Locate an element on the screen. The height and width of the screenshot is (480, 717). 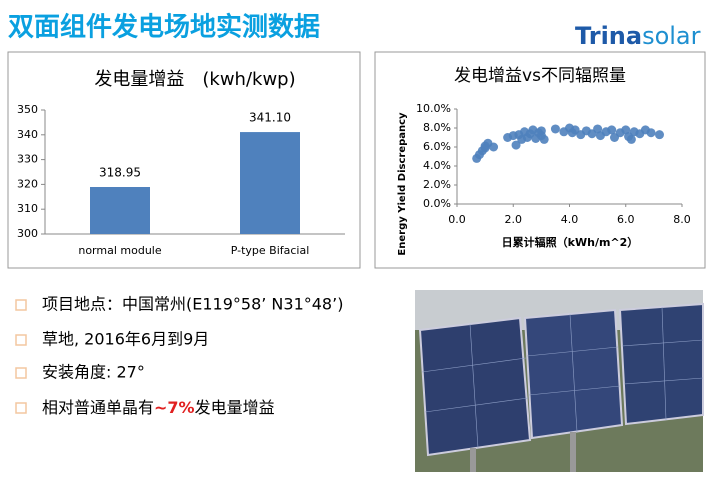
bullet: 安装角度: 27° is located at coordinates (93, 372).